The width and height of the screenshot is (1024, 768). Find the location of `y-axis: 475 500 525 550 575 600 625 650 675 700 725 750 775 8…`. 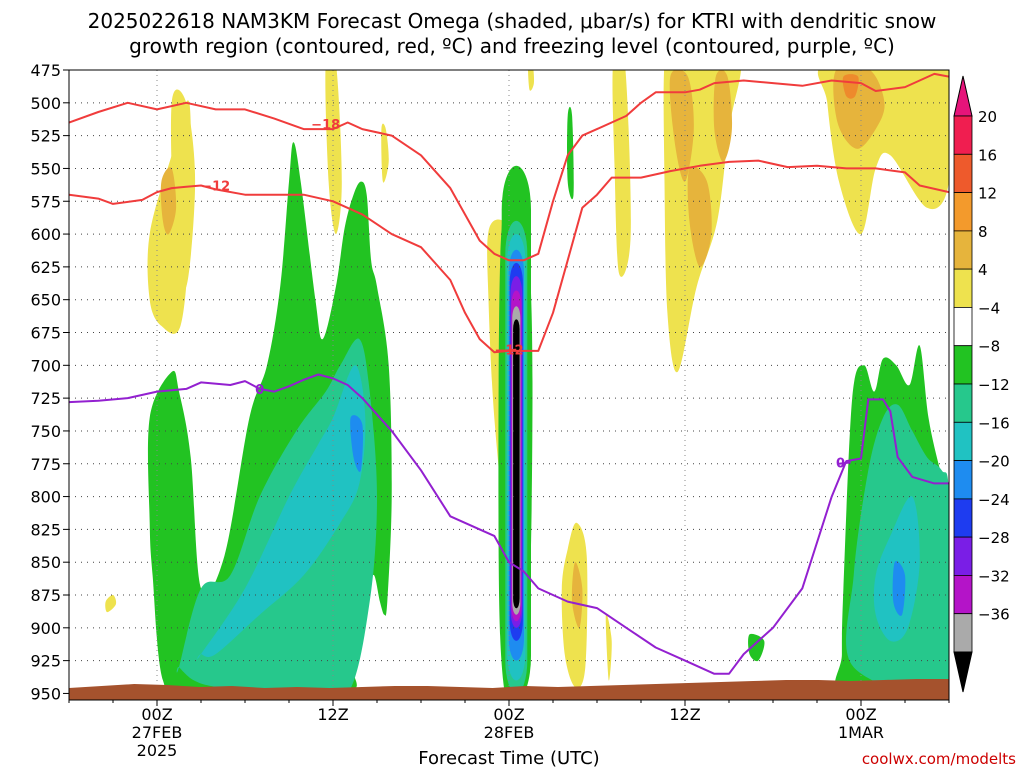

y-axis: 475 500 525 550 575 600 625 650 675 700 725 750 775 8… is located at coordinates (49, 382).